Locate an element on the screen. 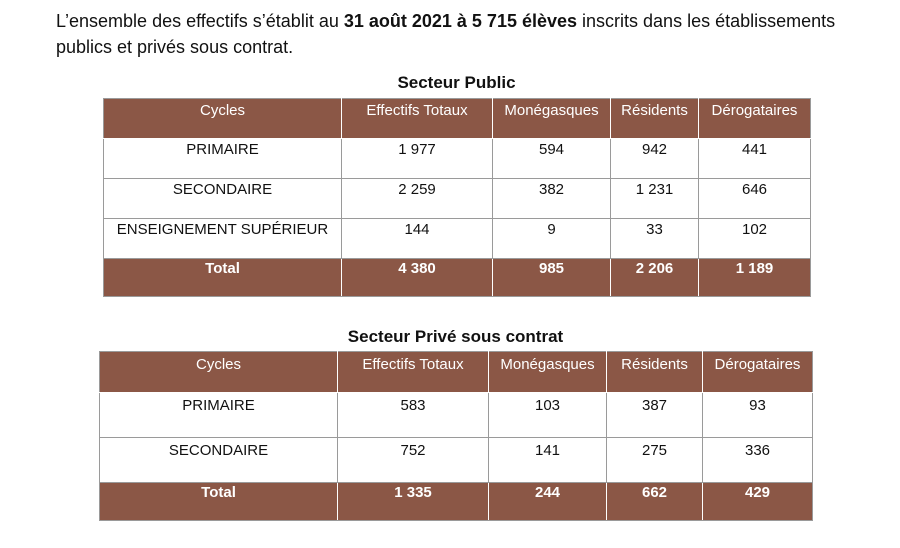 Image resolution: width=900 pixels, height=548 pixels. total-derogataires: 1 189 is located at coordinates (754, 277).